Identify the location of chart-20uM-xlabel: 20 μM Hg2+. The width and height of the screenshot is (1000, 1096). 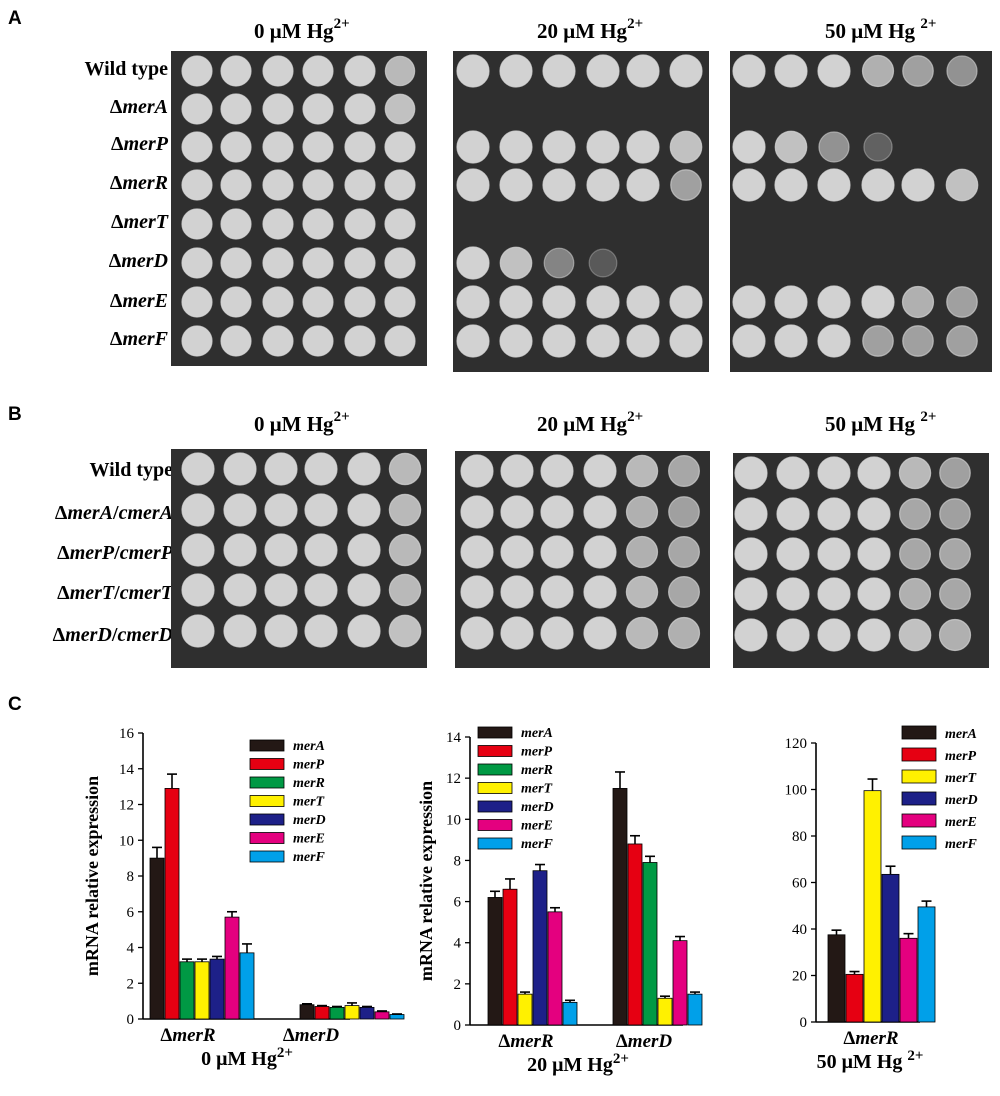
(578, 1063).